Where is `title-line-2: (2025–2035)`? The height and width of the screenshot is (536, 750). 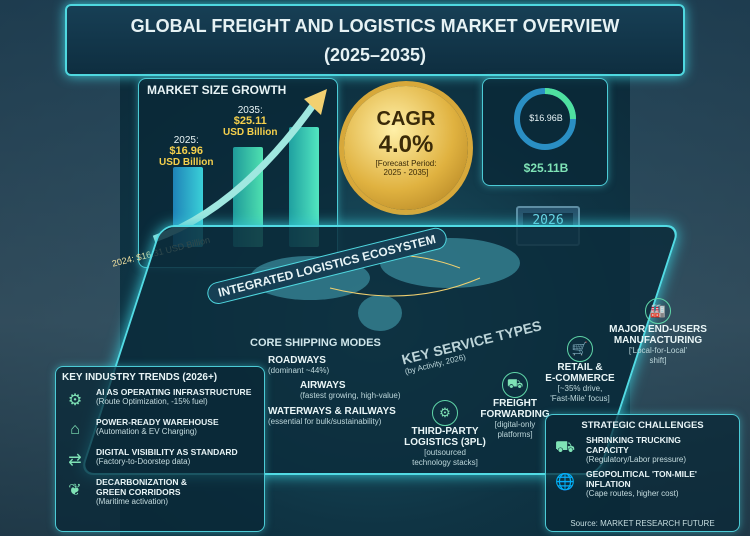
title-line-2: (2025–2035) is located at coordinates (375, 55).